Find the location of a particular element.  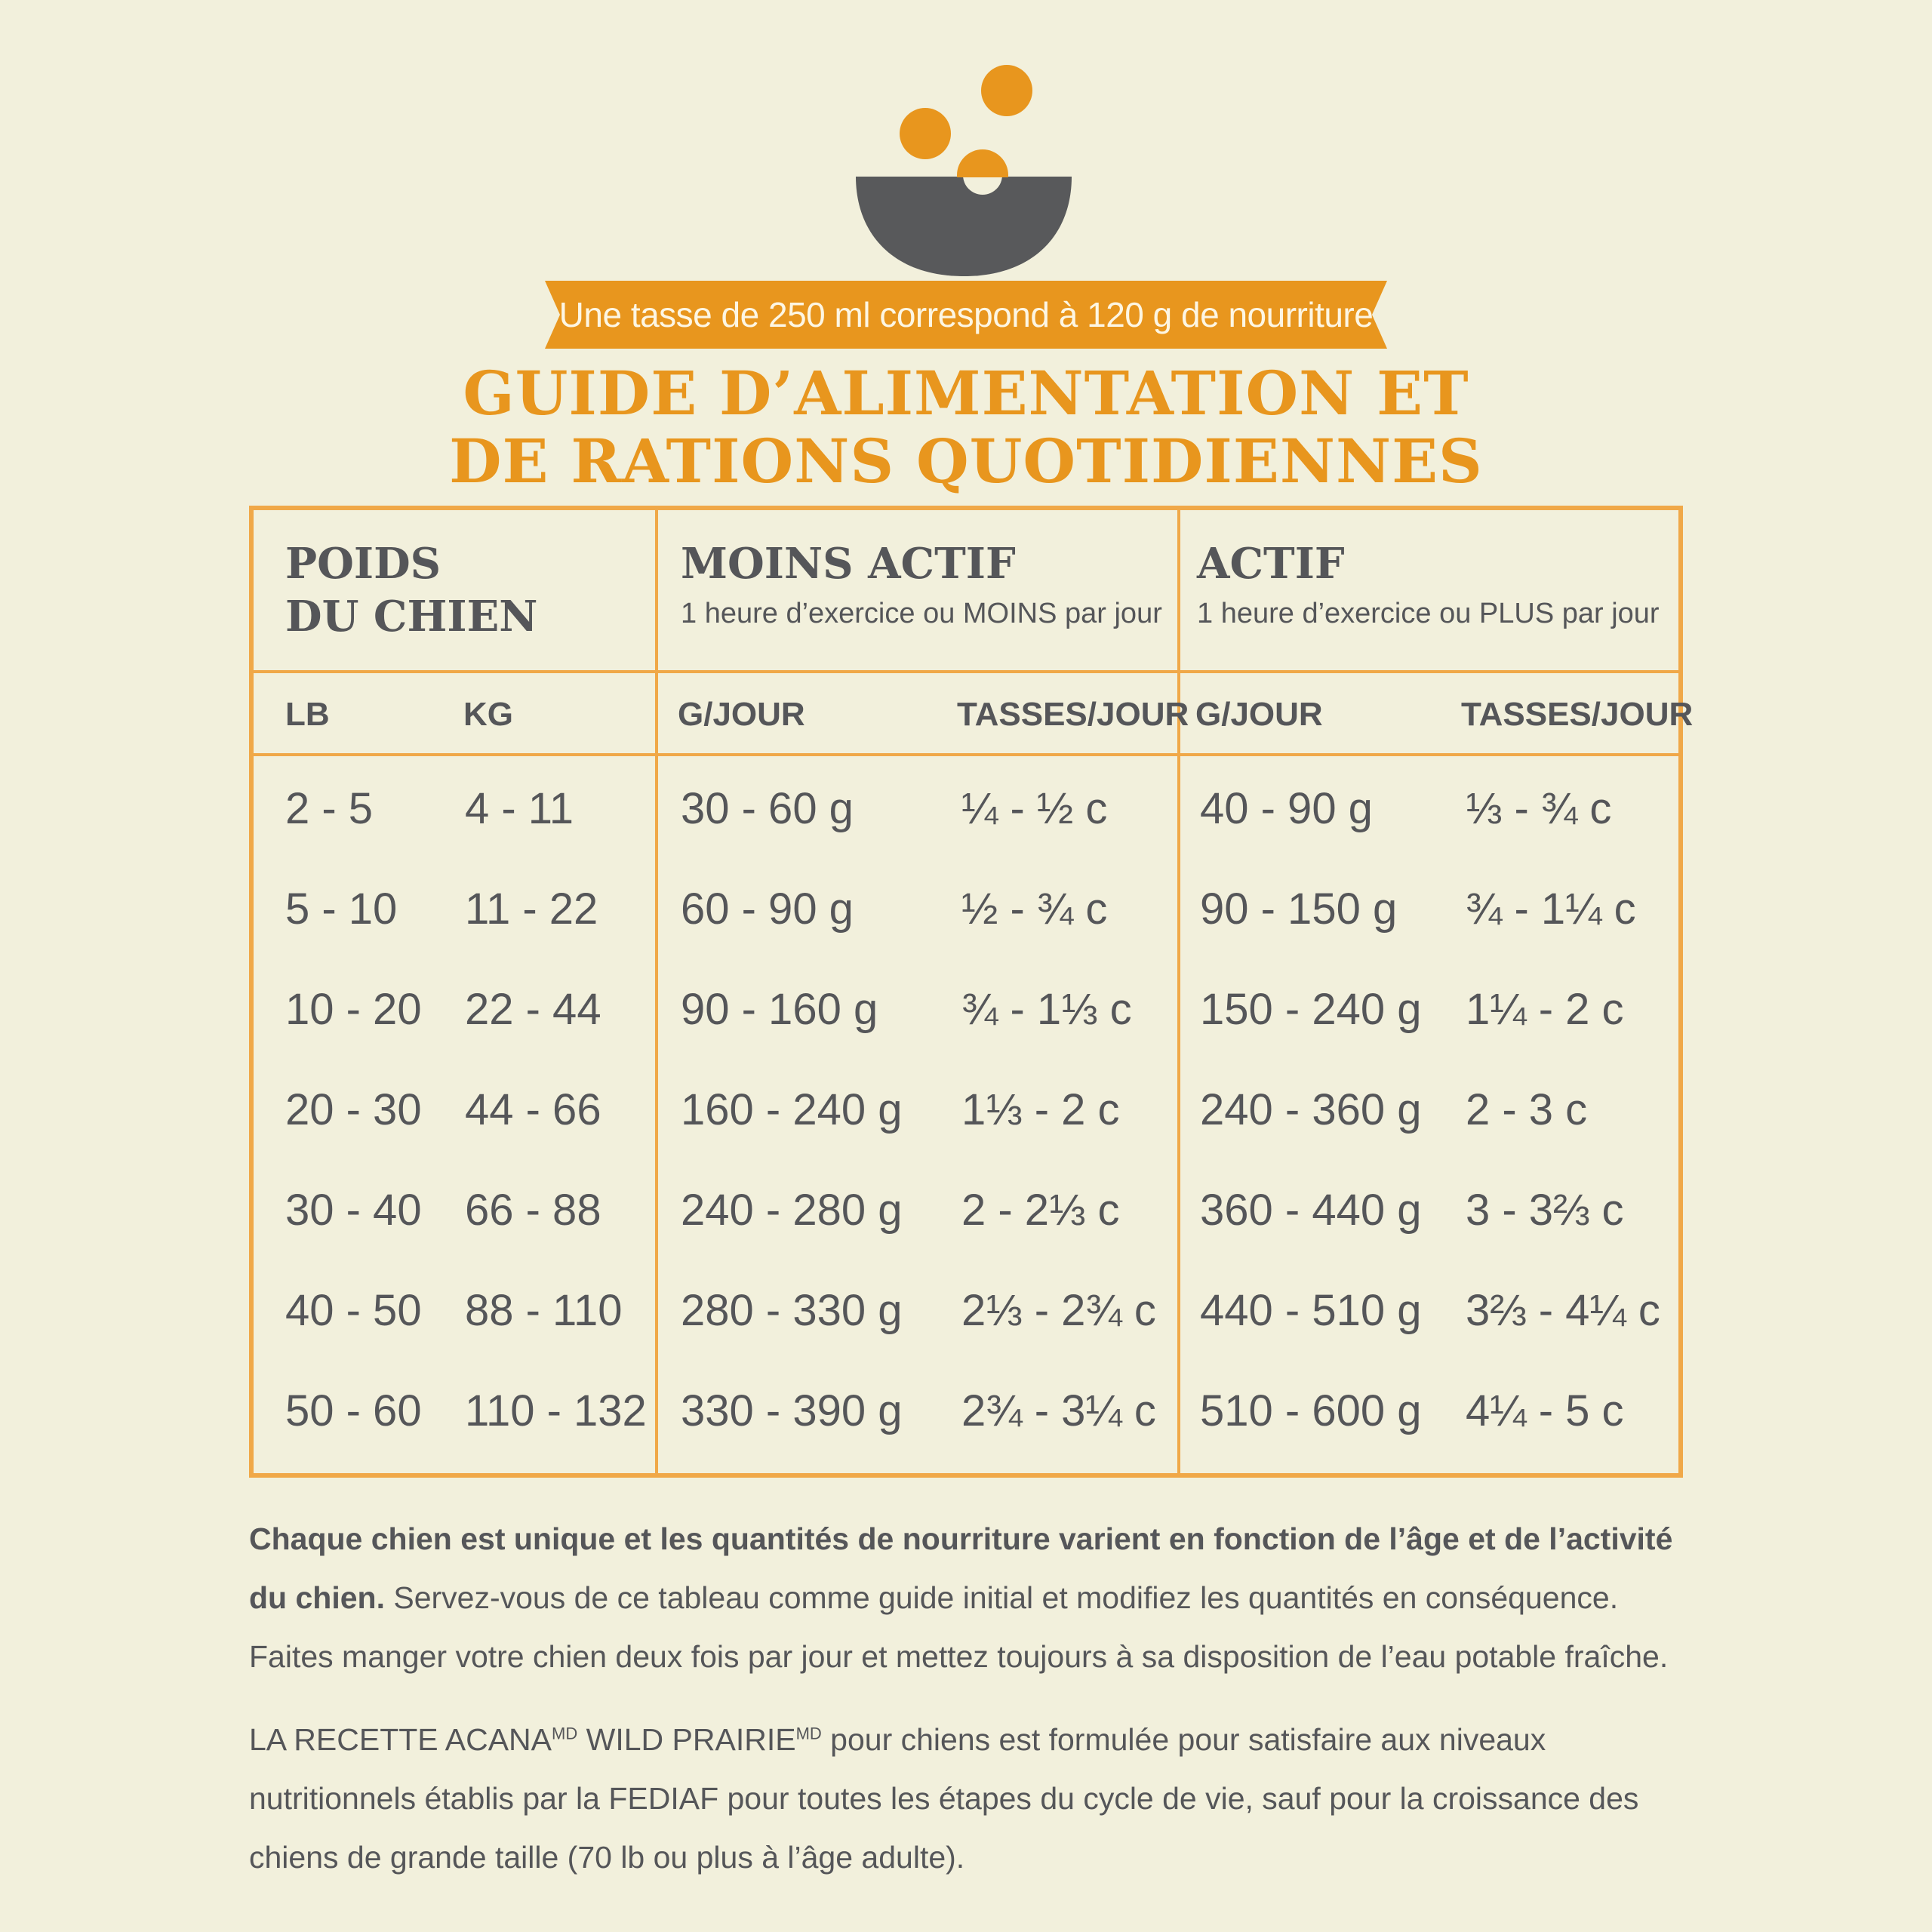

column-header-g-day-active: G/JOUR is located at coordinates (1259, 714).